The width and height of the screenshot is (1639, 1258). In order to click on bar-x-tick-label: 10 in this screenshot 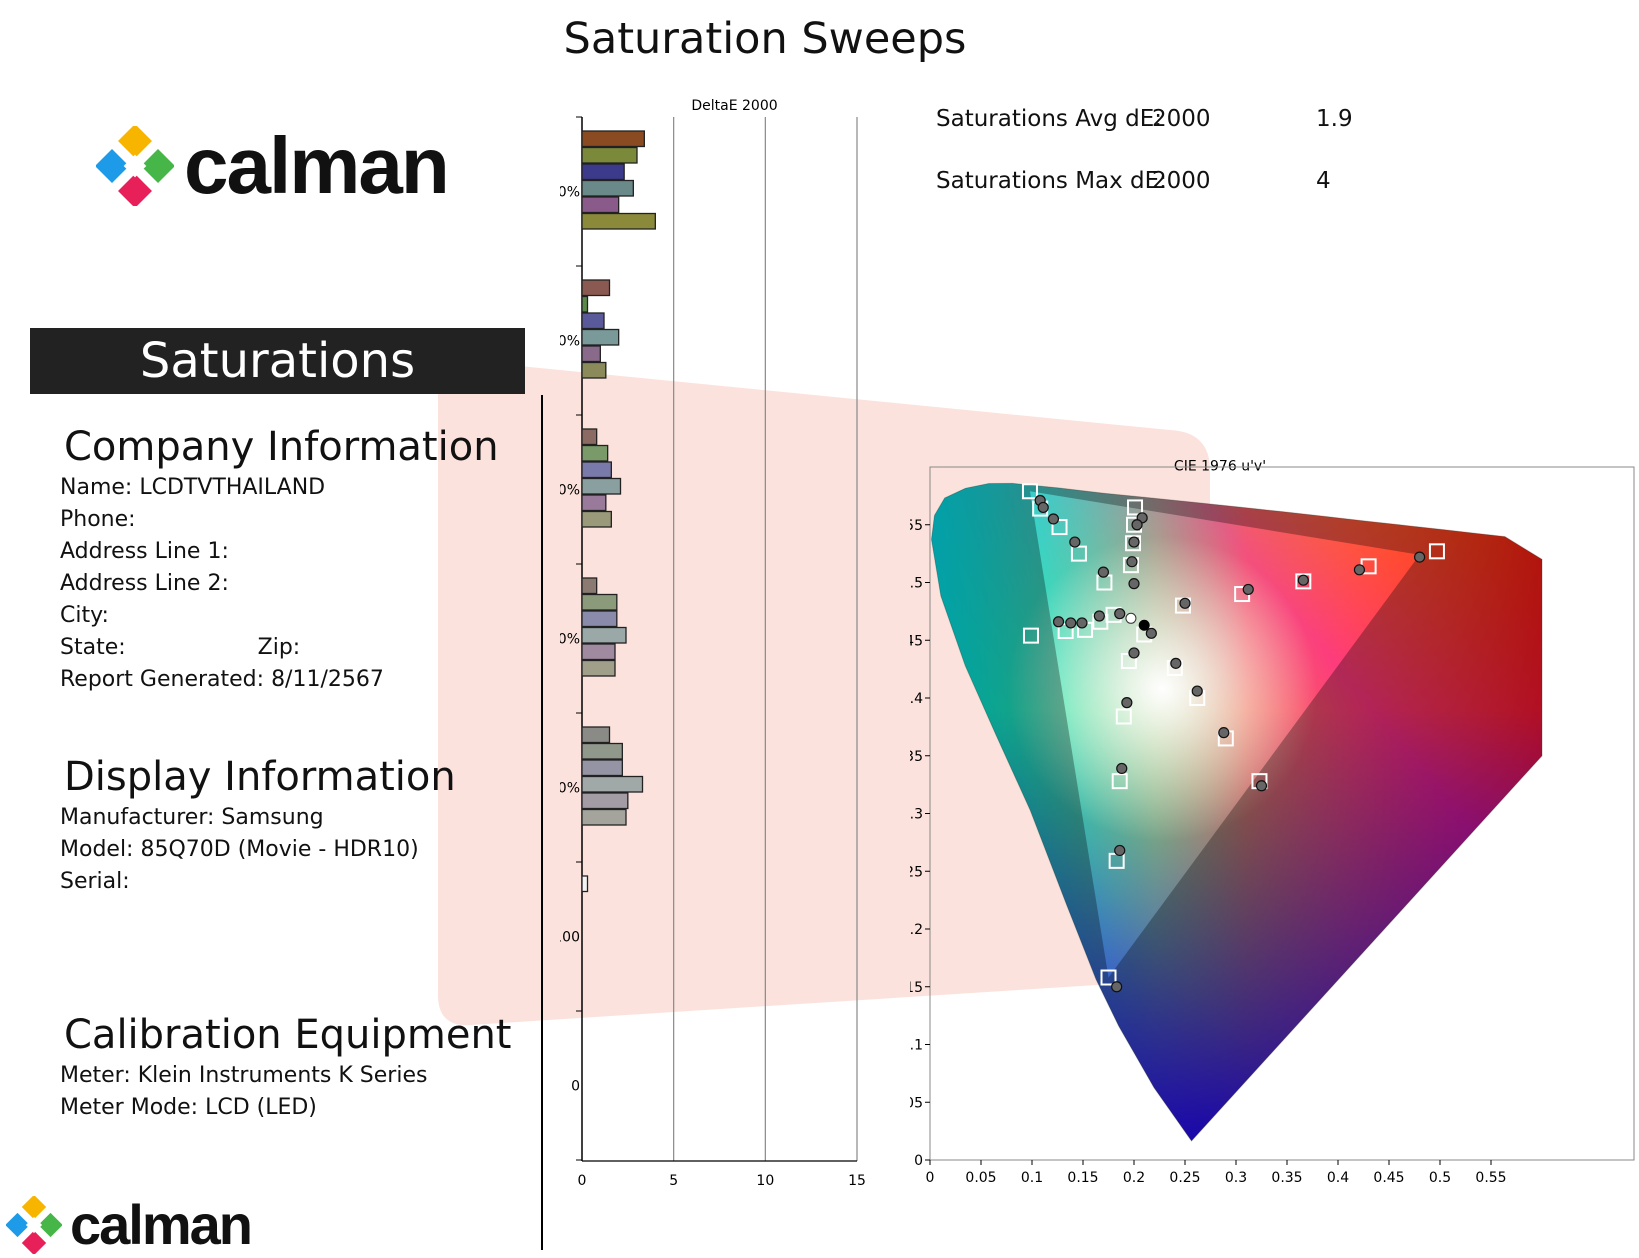, I will do `click(765, 1181)`.